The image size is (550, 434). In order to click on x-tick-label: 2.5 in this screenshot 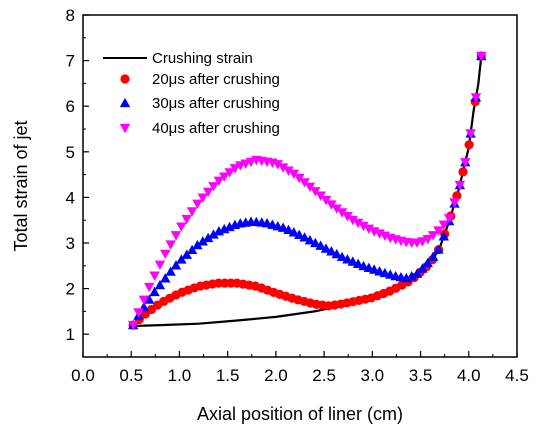, I will do `click(324, 375)`.